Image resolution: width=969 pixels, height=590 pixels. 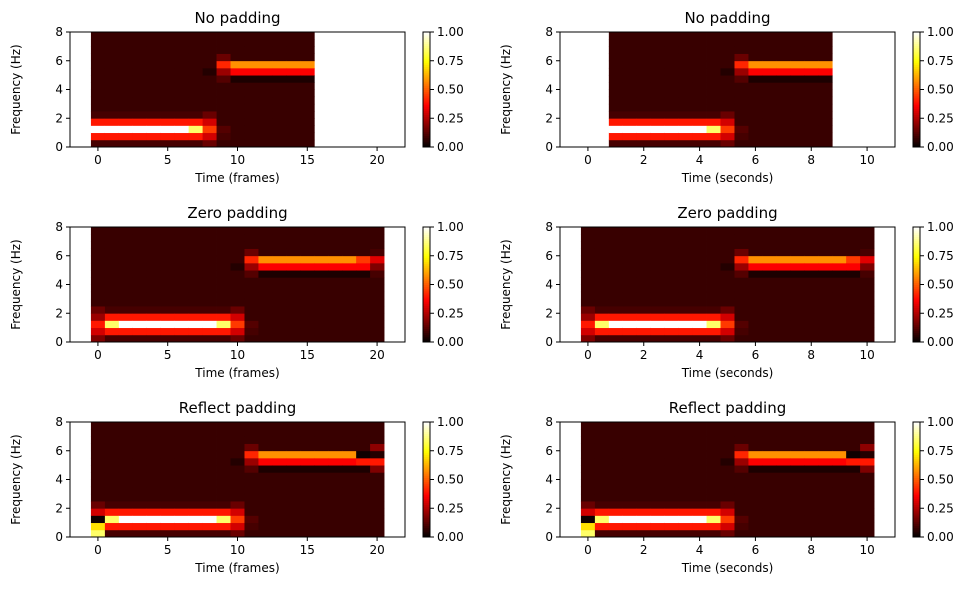 I want to click on colorbar-tick-label: 0.00, so click(x=940, y=342).